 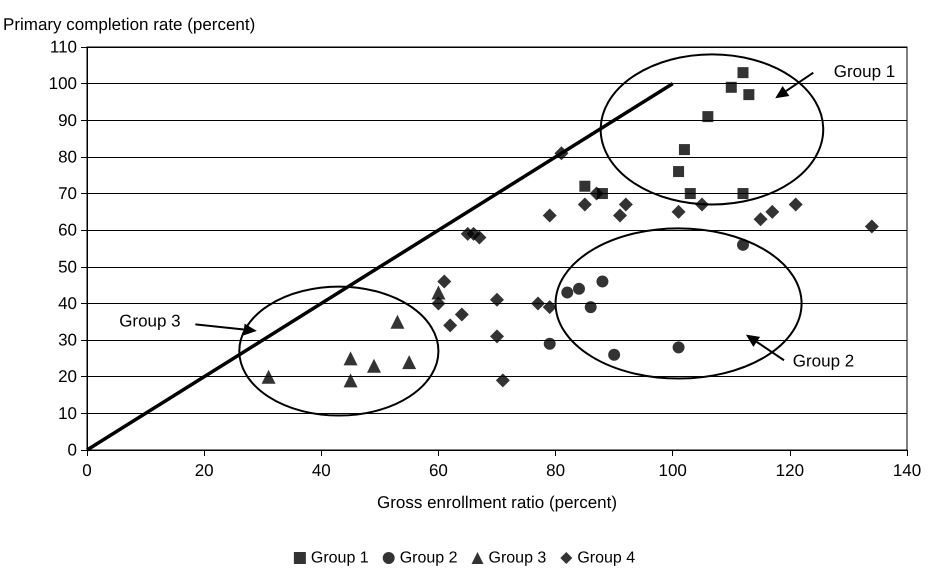 What do you see at coordinates (67, 120) in the screenshot?
I see `y-tick-label: 90` at bounding box center [67, 120].